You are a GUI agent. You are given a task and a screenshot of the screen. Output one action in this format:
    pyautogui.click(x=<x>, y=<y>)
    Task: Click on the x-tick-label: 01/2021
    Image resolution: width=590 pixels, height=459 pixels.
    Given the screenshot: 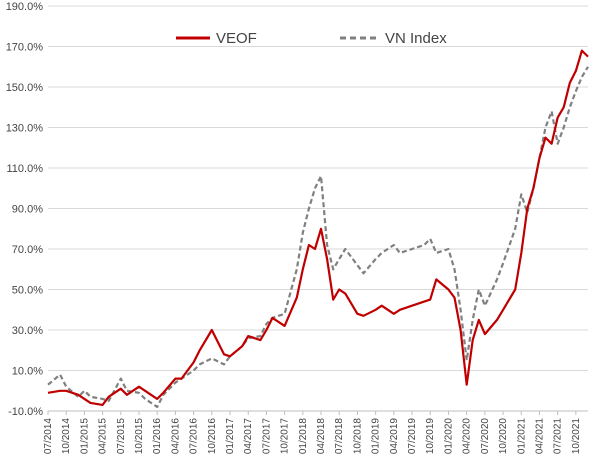 What is the action you would take?
    pyautogui.click(x=521, y=436)
    